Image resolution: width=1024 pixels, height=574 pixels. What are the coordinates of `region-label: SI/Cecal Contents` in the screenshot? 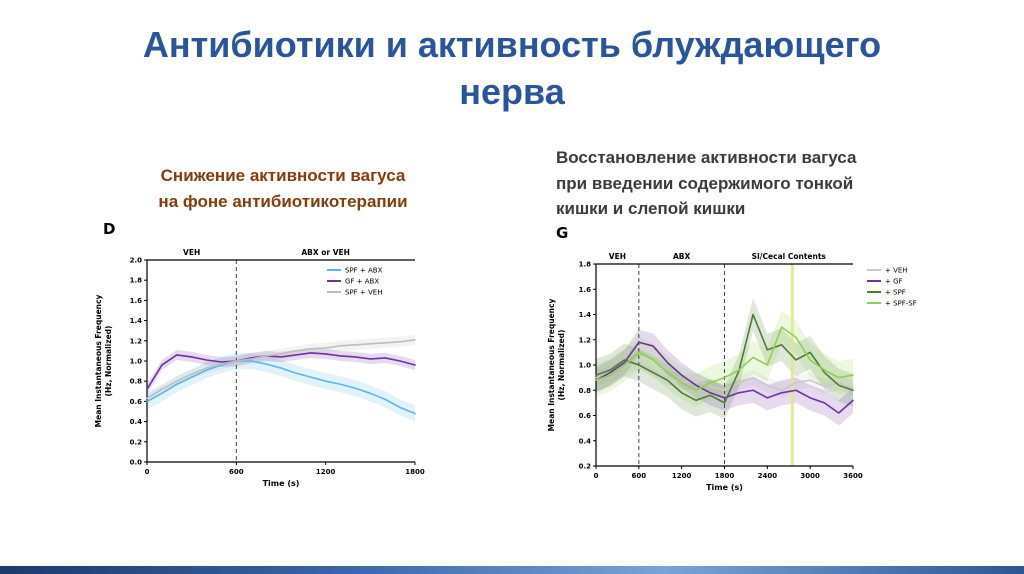 It's located at (789, 256).